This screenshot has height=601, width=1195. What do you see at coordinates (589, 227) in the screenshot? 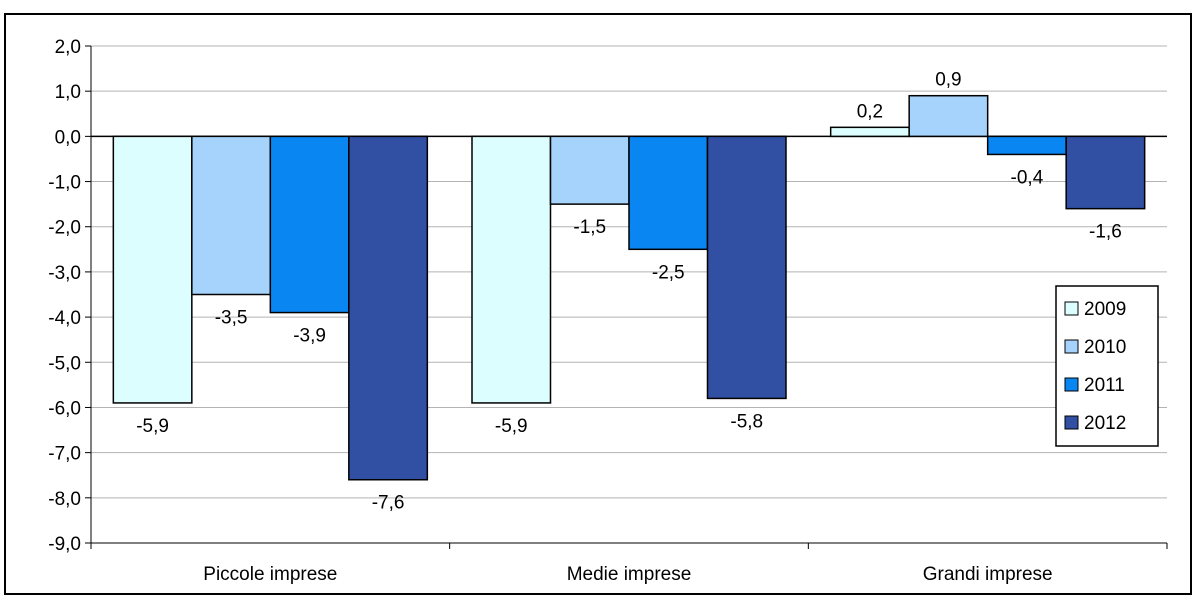
I see `data-label: -1,5` at bounding box center [589, 227].